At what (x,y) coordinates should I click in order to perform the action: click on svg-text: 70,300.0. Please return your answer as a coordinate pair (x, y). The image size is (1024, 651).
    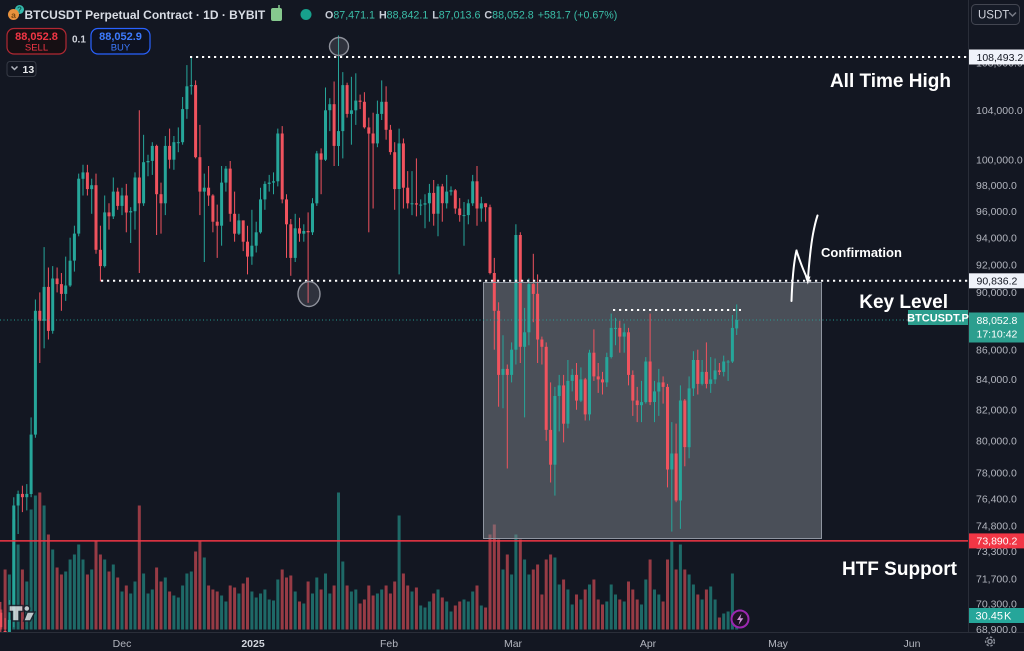
    Looking at the image, I should click on (996, 605).